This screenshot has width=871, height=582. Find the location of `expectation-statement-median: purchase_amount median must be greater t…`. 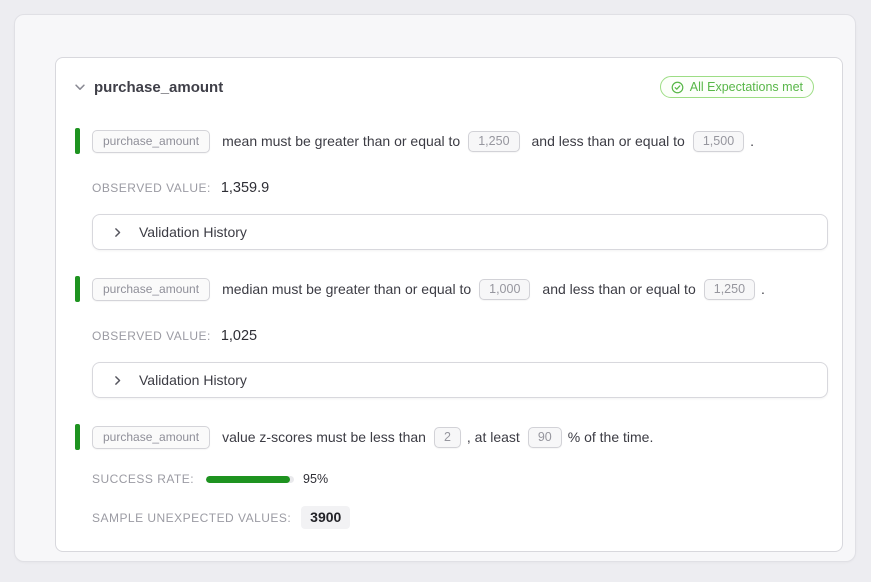

expectation-statement-median: purchase_amount median must be greater t… is located at coordinates (450, 289).